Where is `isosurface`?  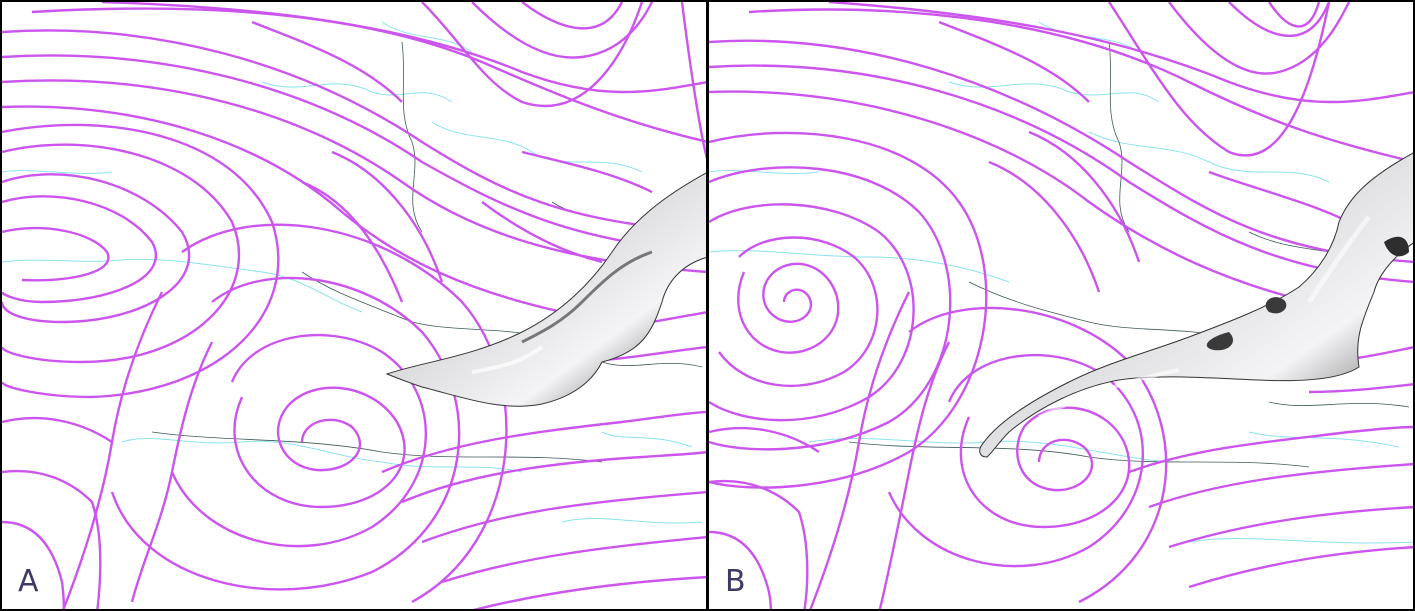 isosurface is located at coordinates (545, 289).